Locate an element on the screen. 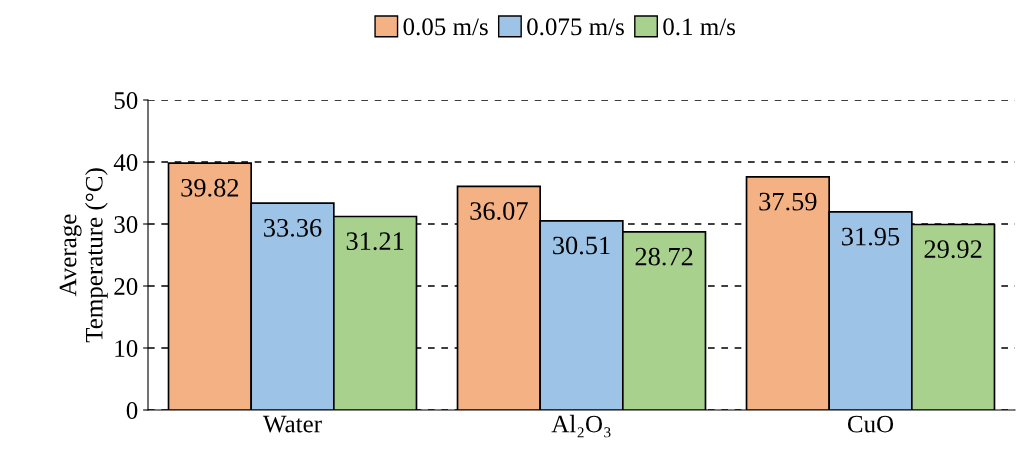 The width and height of the screenshot is (1020, 467). x-tick-label: Al₂O₃ is located at coordinates (581, 426).